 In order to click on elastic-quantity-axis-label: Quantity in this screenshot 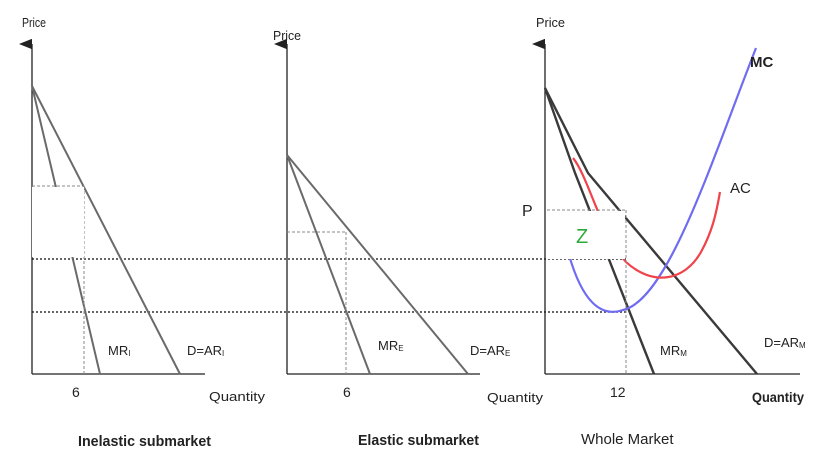, I will do `click(515, 397)`.